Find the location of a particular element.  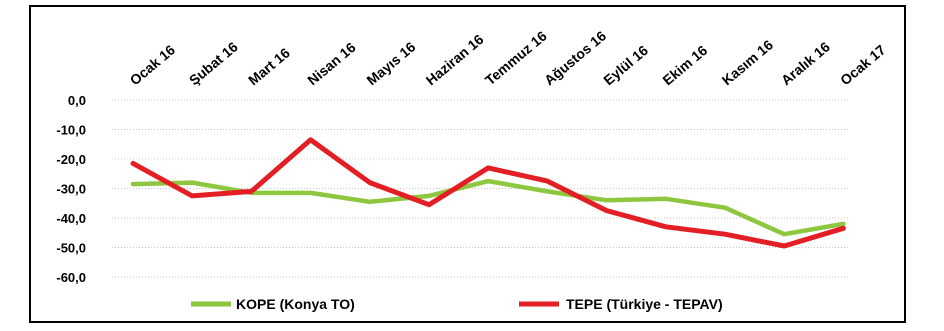

legend-label: KOPE (Konya TO) is located at coordinates (295, 304).